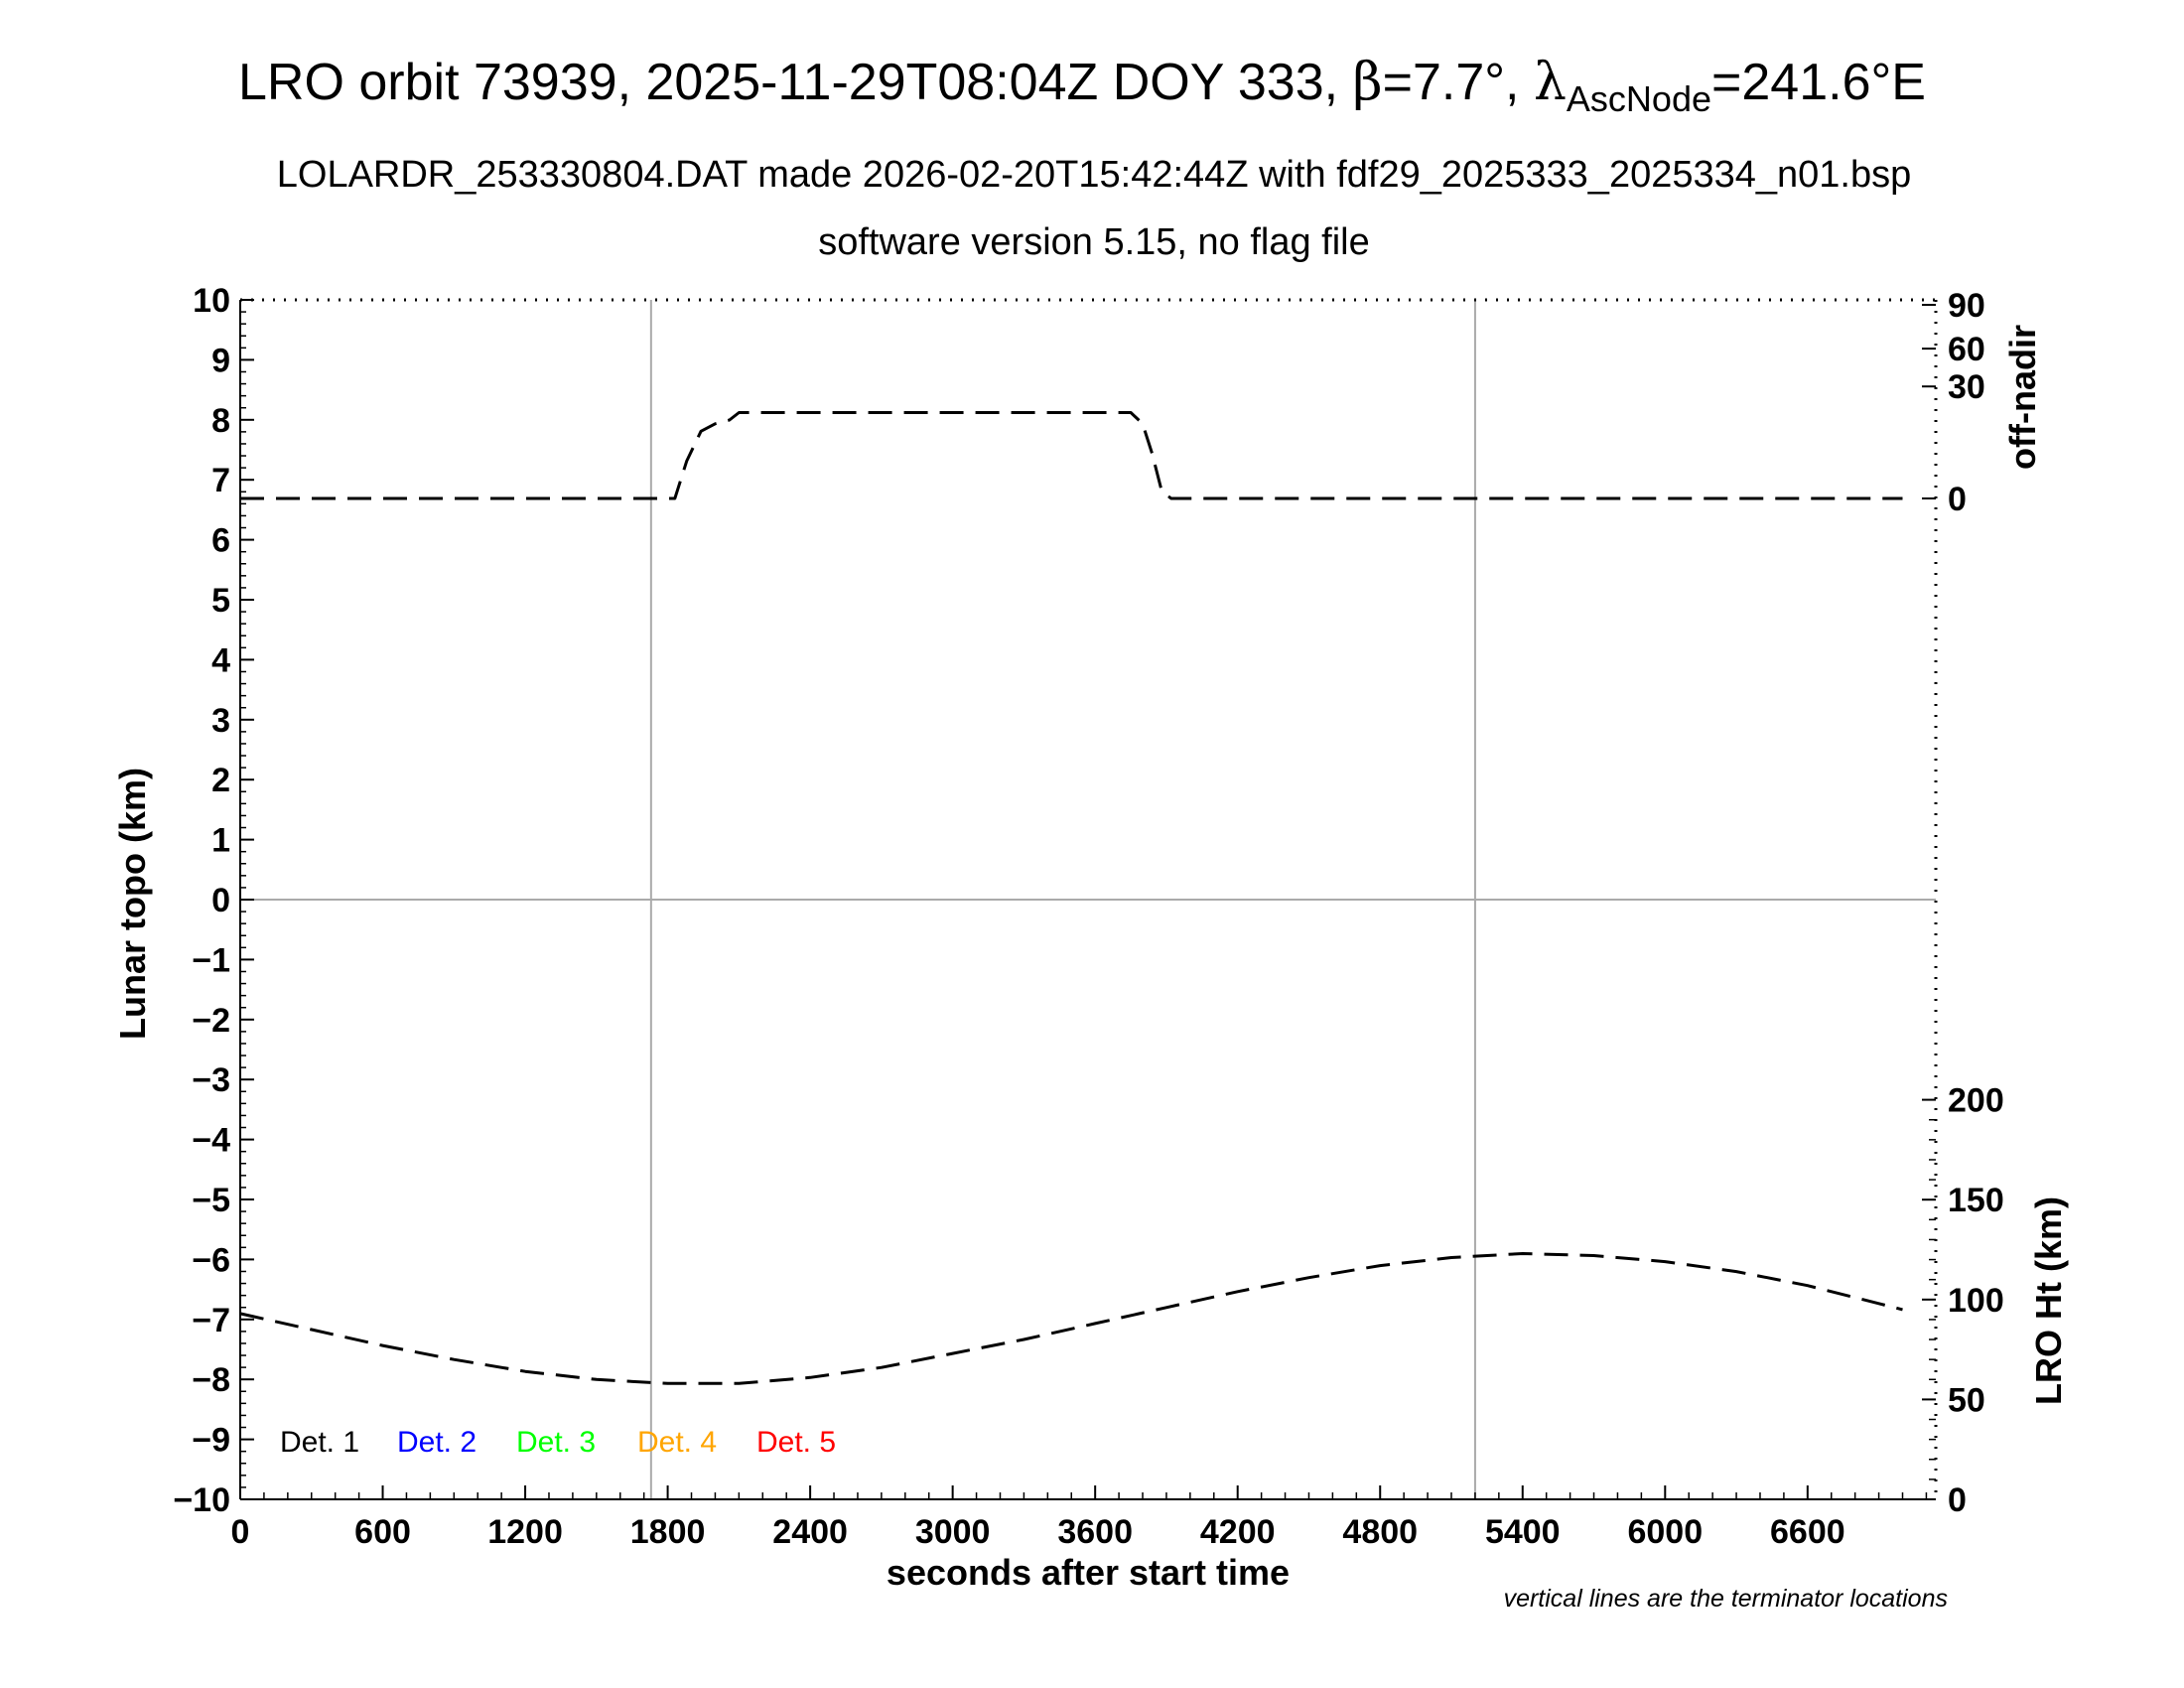 This screenshot has width=2184, height=1688. What do you see at coordinates (1458, 82) in the screenshot?
I see `beta-value: =7.7°,` at bounding box center [1458, 82].